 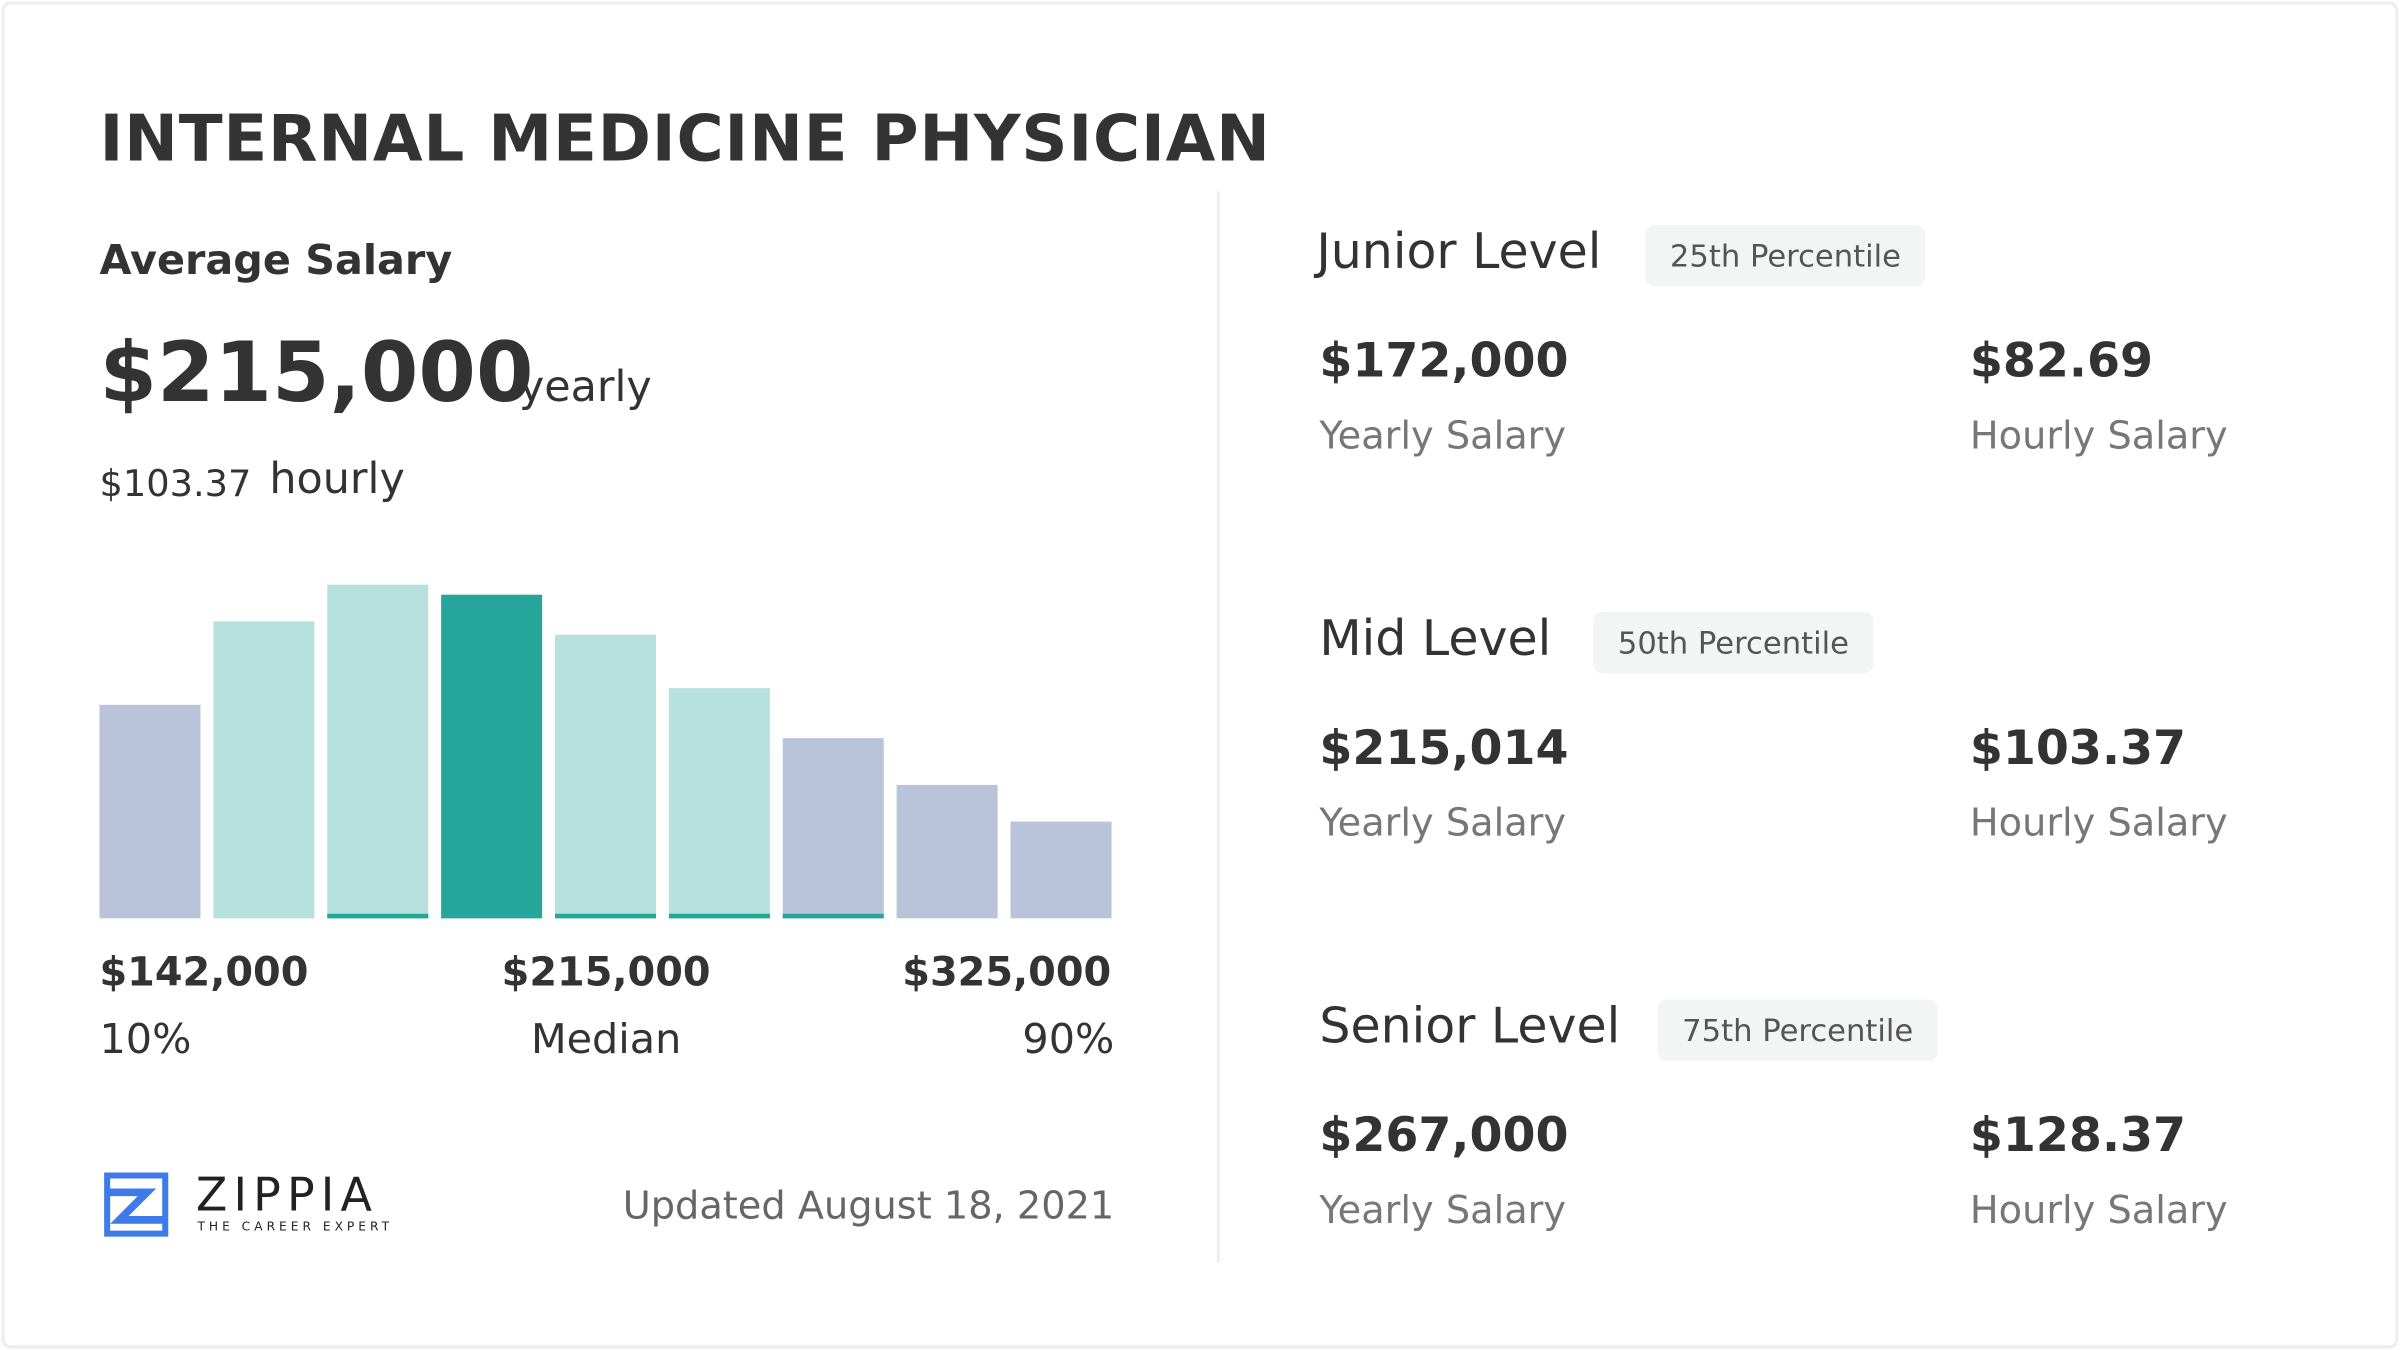 What do you see at coordinates (1785, 255) in the screenshot?
I see `percentile-badge-junior: 25th Percentile` at bounding box center [1785, 255].